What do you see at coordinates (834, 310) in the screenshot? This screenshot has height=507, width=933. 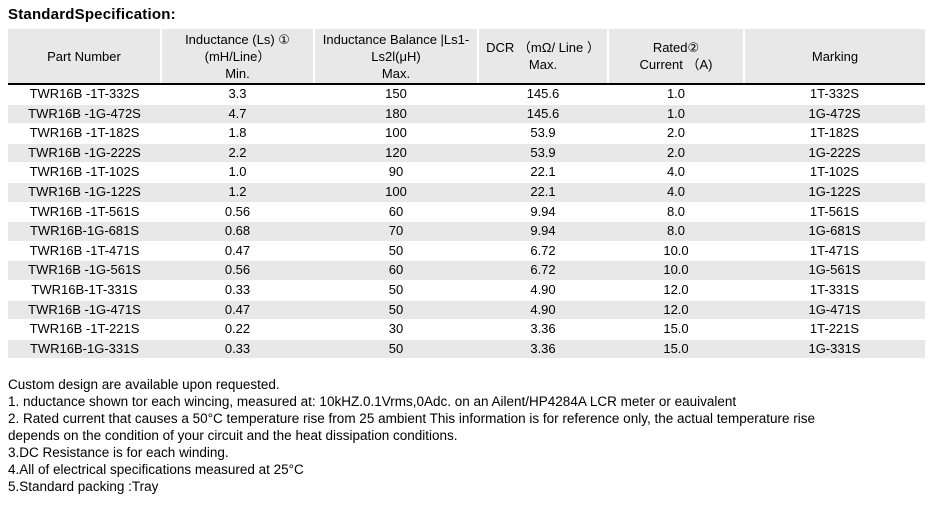 I see `table-cell: 1G-471S` at bounding box center [834, 310].